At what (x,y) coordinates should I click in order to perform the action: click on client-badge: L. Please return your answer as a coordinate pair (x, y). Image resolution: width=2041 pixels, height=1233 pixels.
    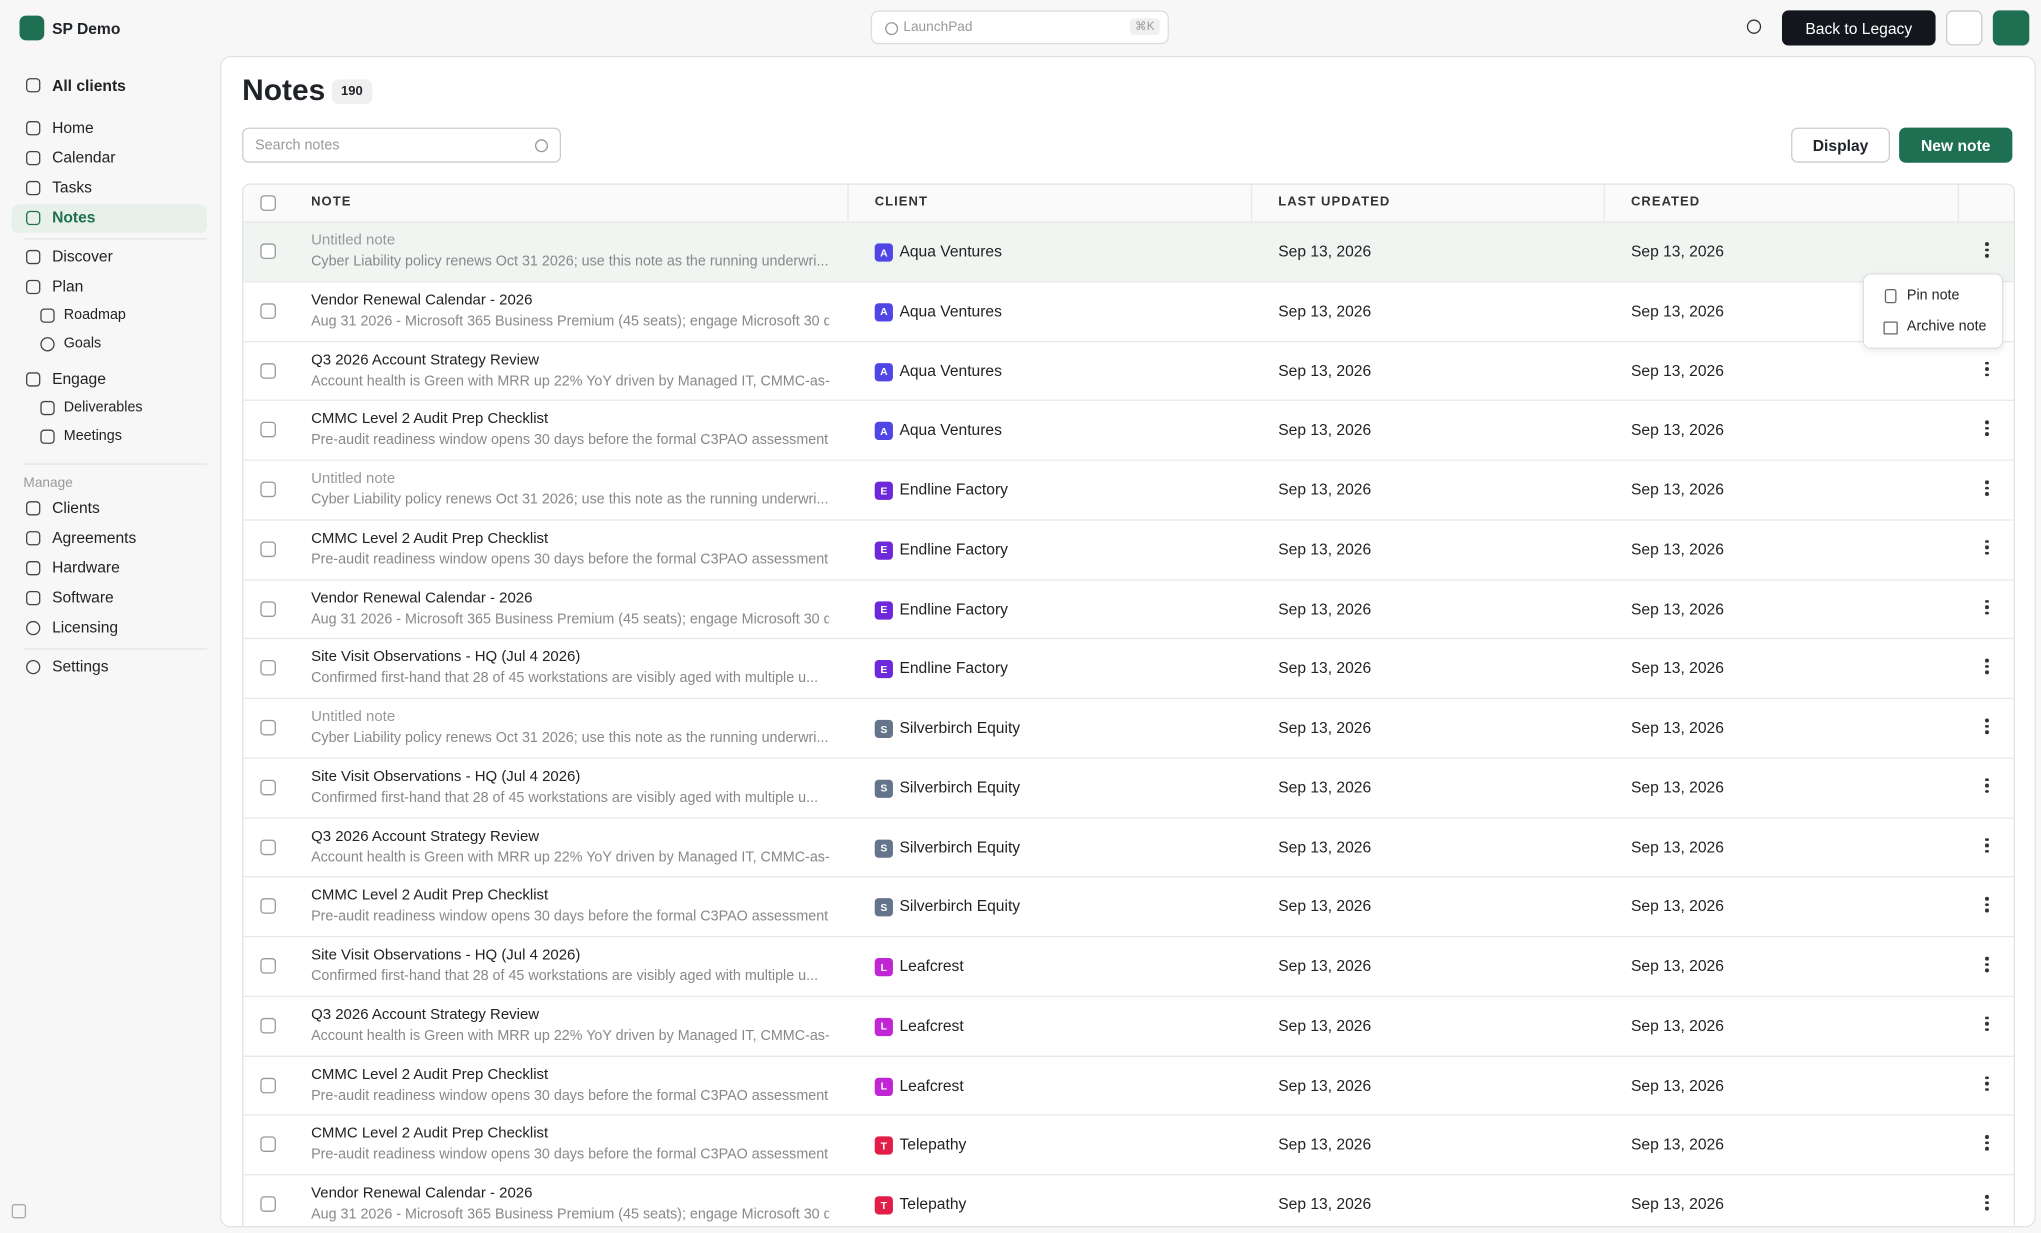
    Looking at the image, I should click on (883, 1026).